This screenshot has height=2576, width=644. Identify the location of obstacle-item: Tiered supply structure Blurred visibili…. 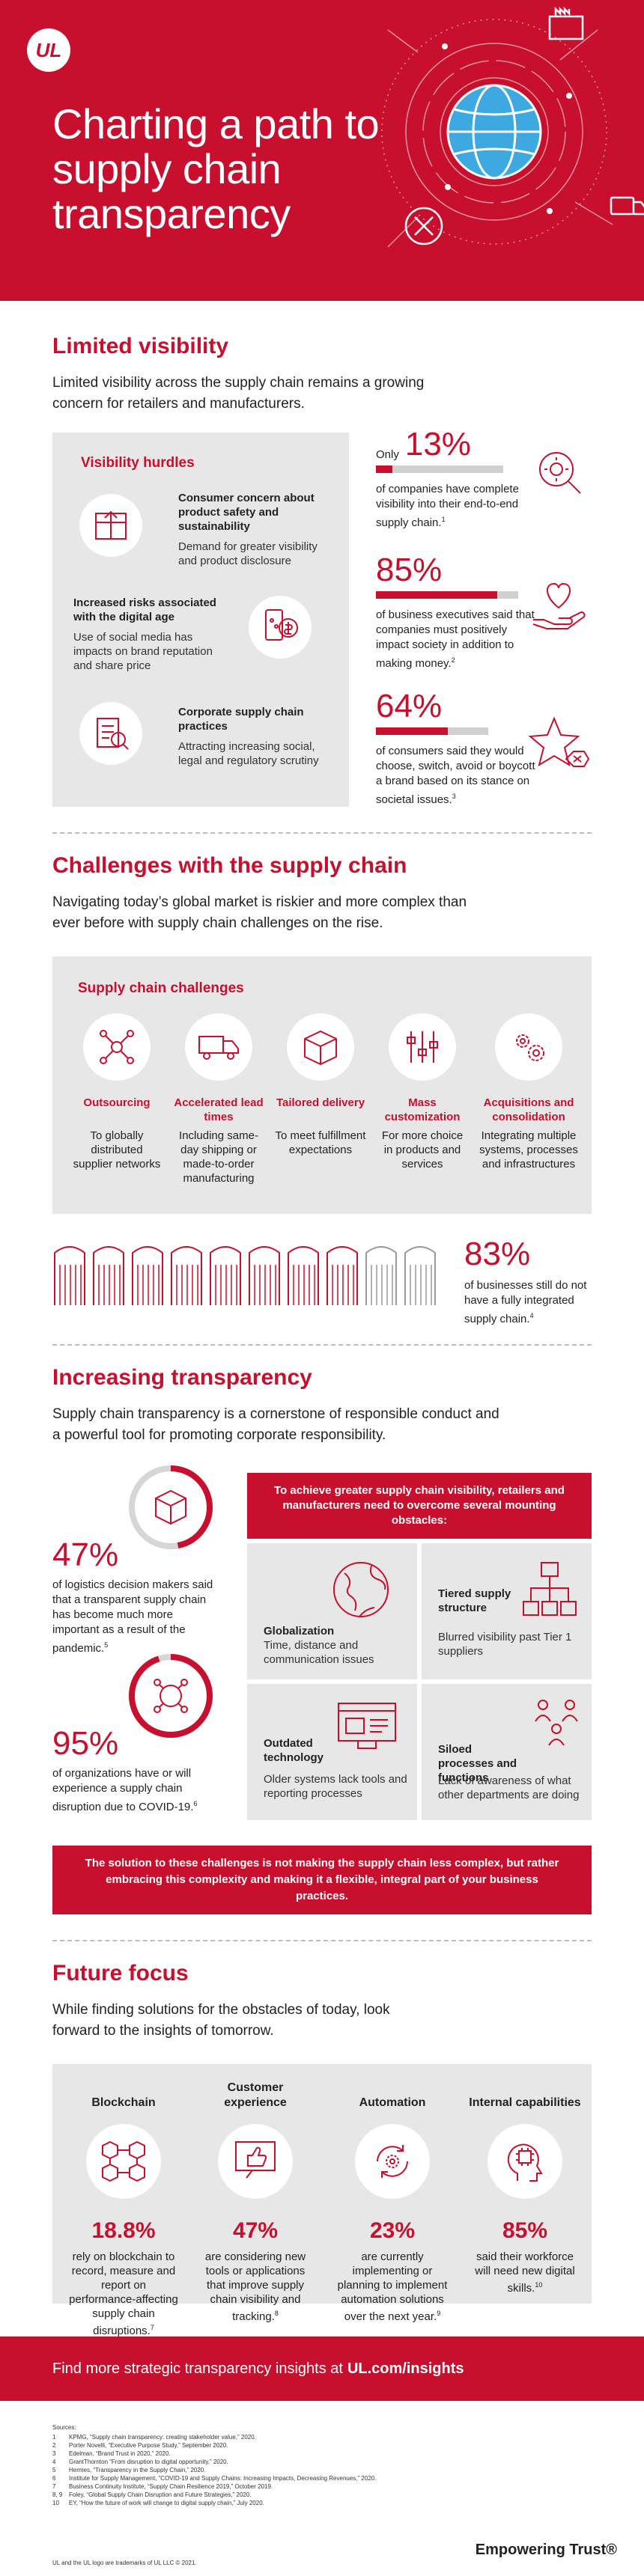
(507, 1611).